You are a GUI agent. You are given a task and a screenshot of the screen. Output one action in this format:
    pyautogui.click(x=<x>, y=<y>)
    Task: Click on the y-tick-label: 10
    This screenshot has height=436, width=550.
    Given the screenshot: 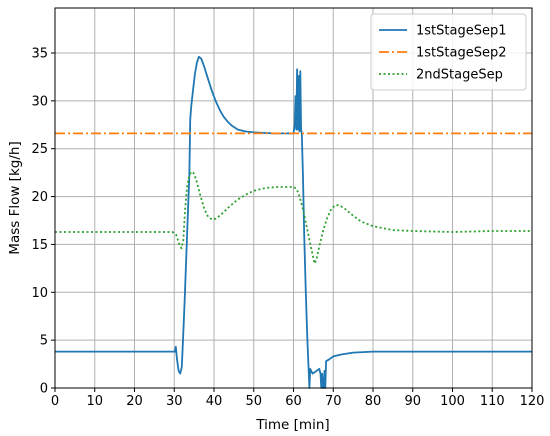 What is the action you would take?
    pyautogui.click(x=39, y=293)
    